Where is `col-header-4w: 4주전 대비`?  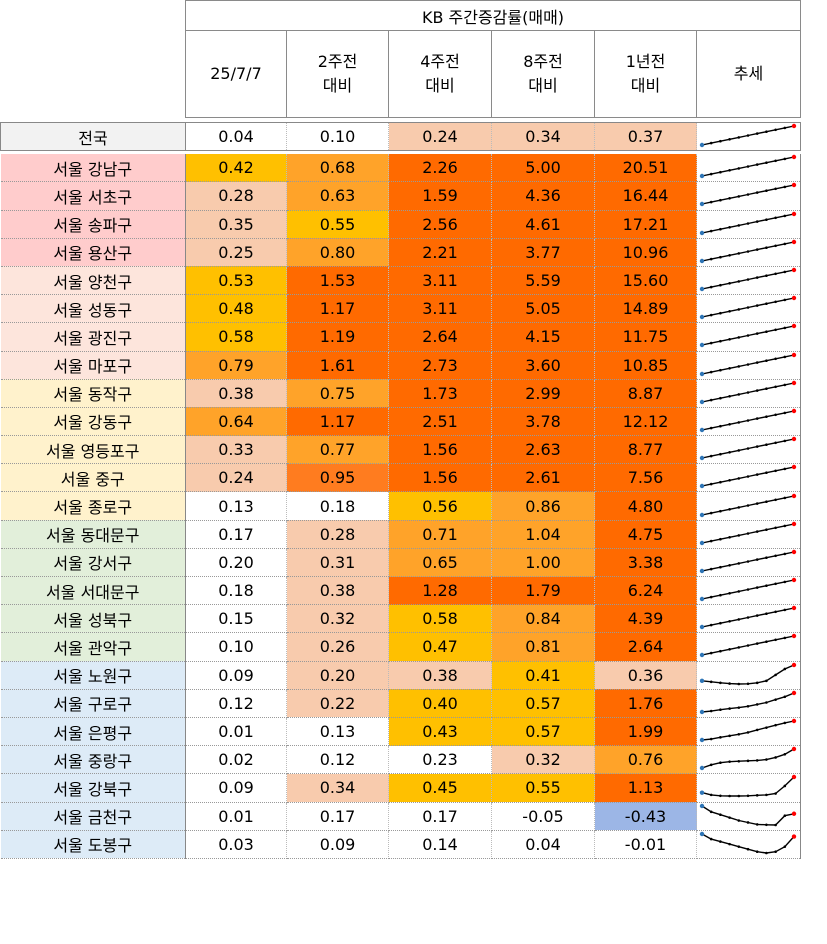
col-header-4w: 4주전 대비 is located at coordinates (440, 74).